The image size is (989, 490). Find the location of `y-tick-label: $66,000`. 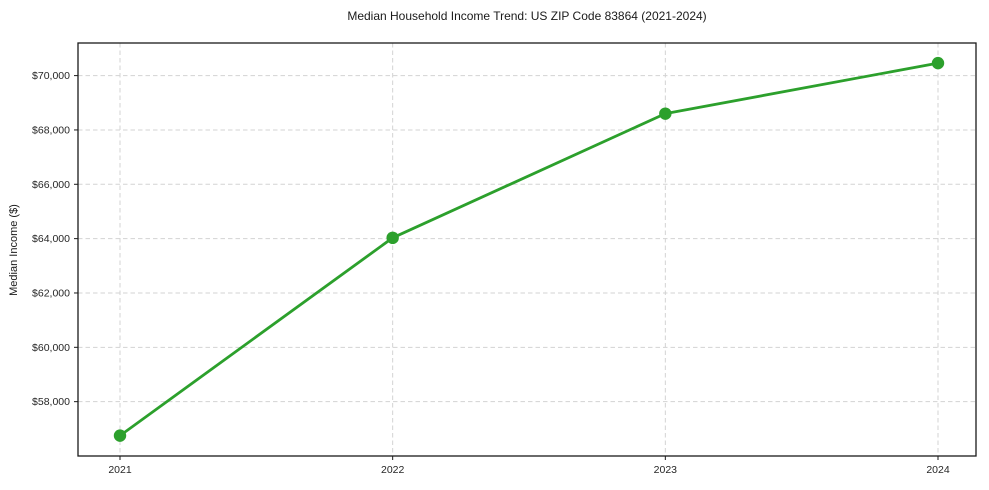

y-tick-label: $66,000 is located at coordinates (51, 185).